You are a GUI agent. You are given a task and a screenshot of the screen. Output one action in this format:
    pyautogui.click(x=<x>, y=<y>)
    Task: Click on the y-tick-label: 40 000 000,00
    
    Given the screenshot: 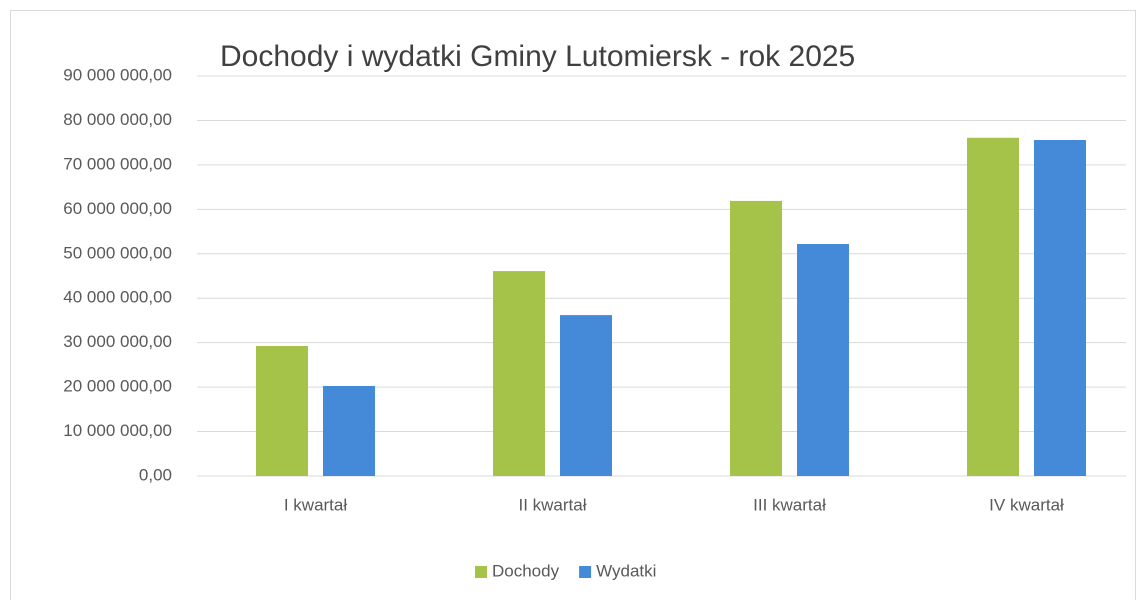 What is the action you would take?
    pyautogui.click(x=117, y=297)
    